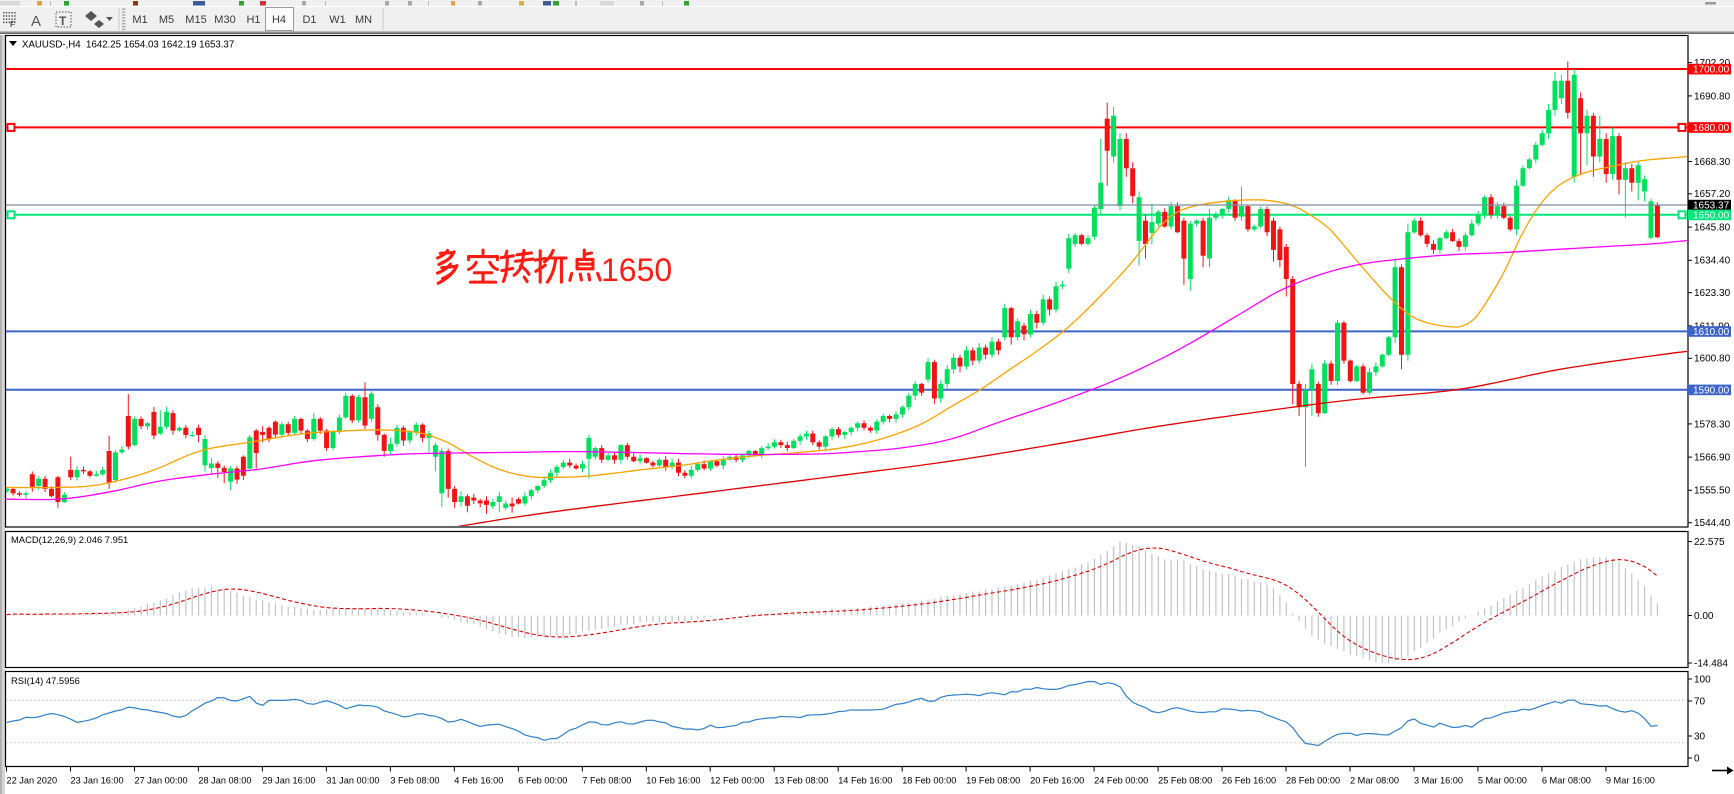 The image size is (1734, 794). Describe the element at coordinates (253, 20) in the screenshot. I see `svg-text: H1` at that location.